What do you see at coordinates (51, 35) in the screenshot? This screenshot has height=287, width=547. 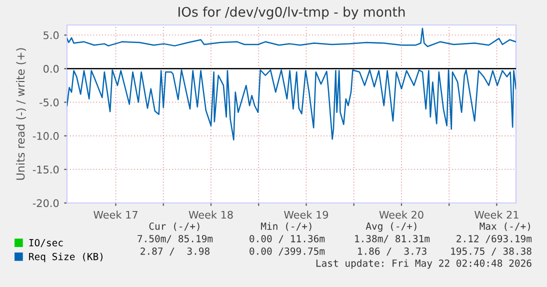 I see `y-tick-label: 5.0` at bounding box center [51, 35].